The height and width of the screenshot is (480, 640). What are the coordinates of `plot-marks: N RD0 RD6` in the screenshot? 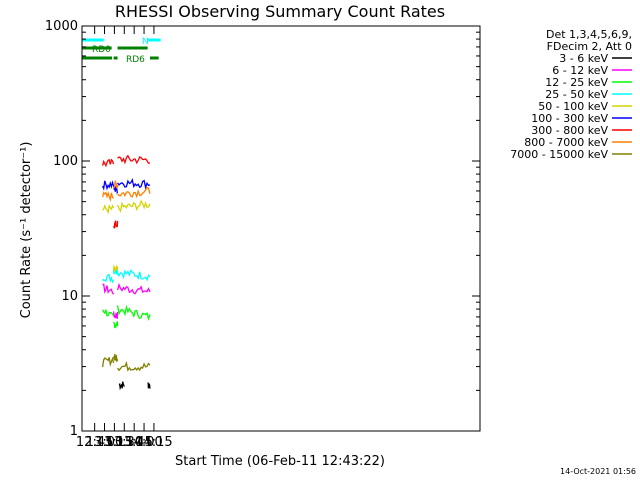 It's located at (121, 214).